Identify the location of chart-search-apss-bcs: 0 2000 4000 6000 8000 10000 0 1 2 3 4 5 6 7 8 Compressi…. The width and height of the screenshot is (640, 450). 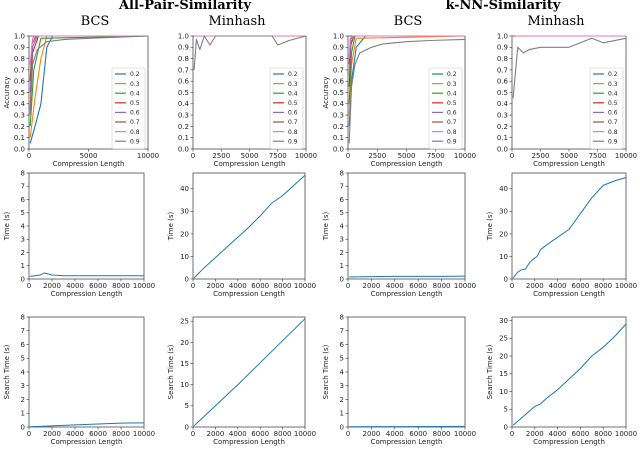
(79, 379).